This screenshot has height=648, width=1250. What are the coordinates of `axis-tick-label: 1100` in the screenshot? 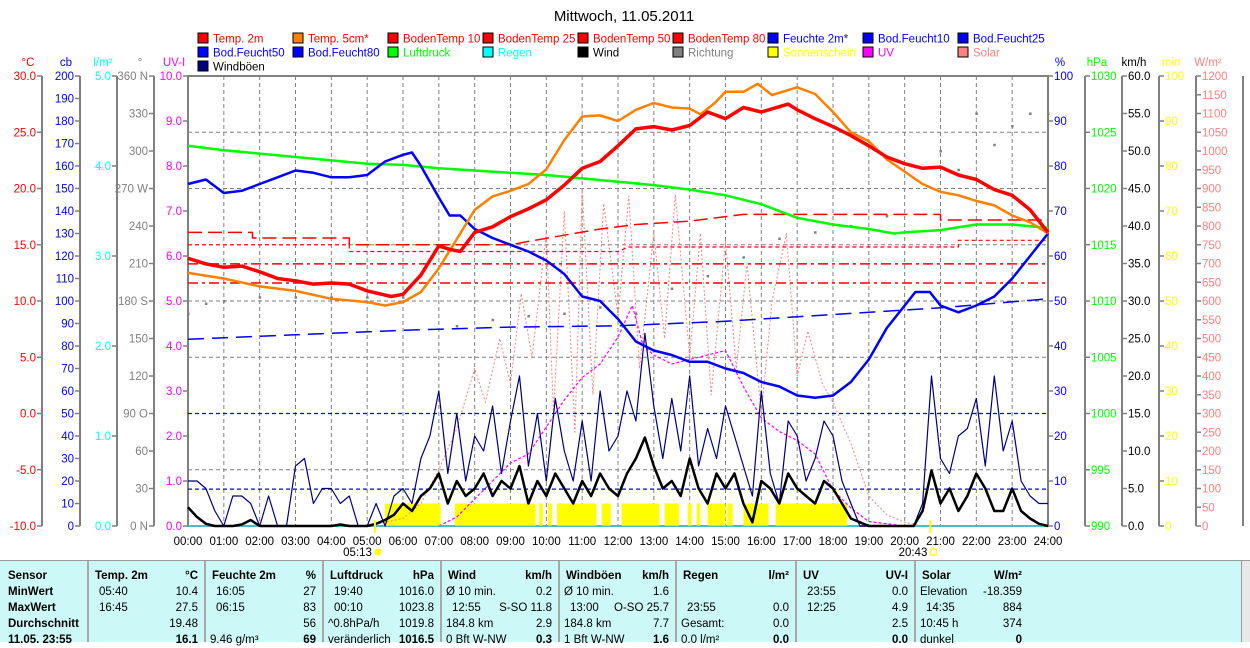 It's located at (1214, 115).